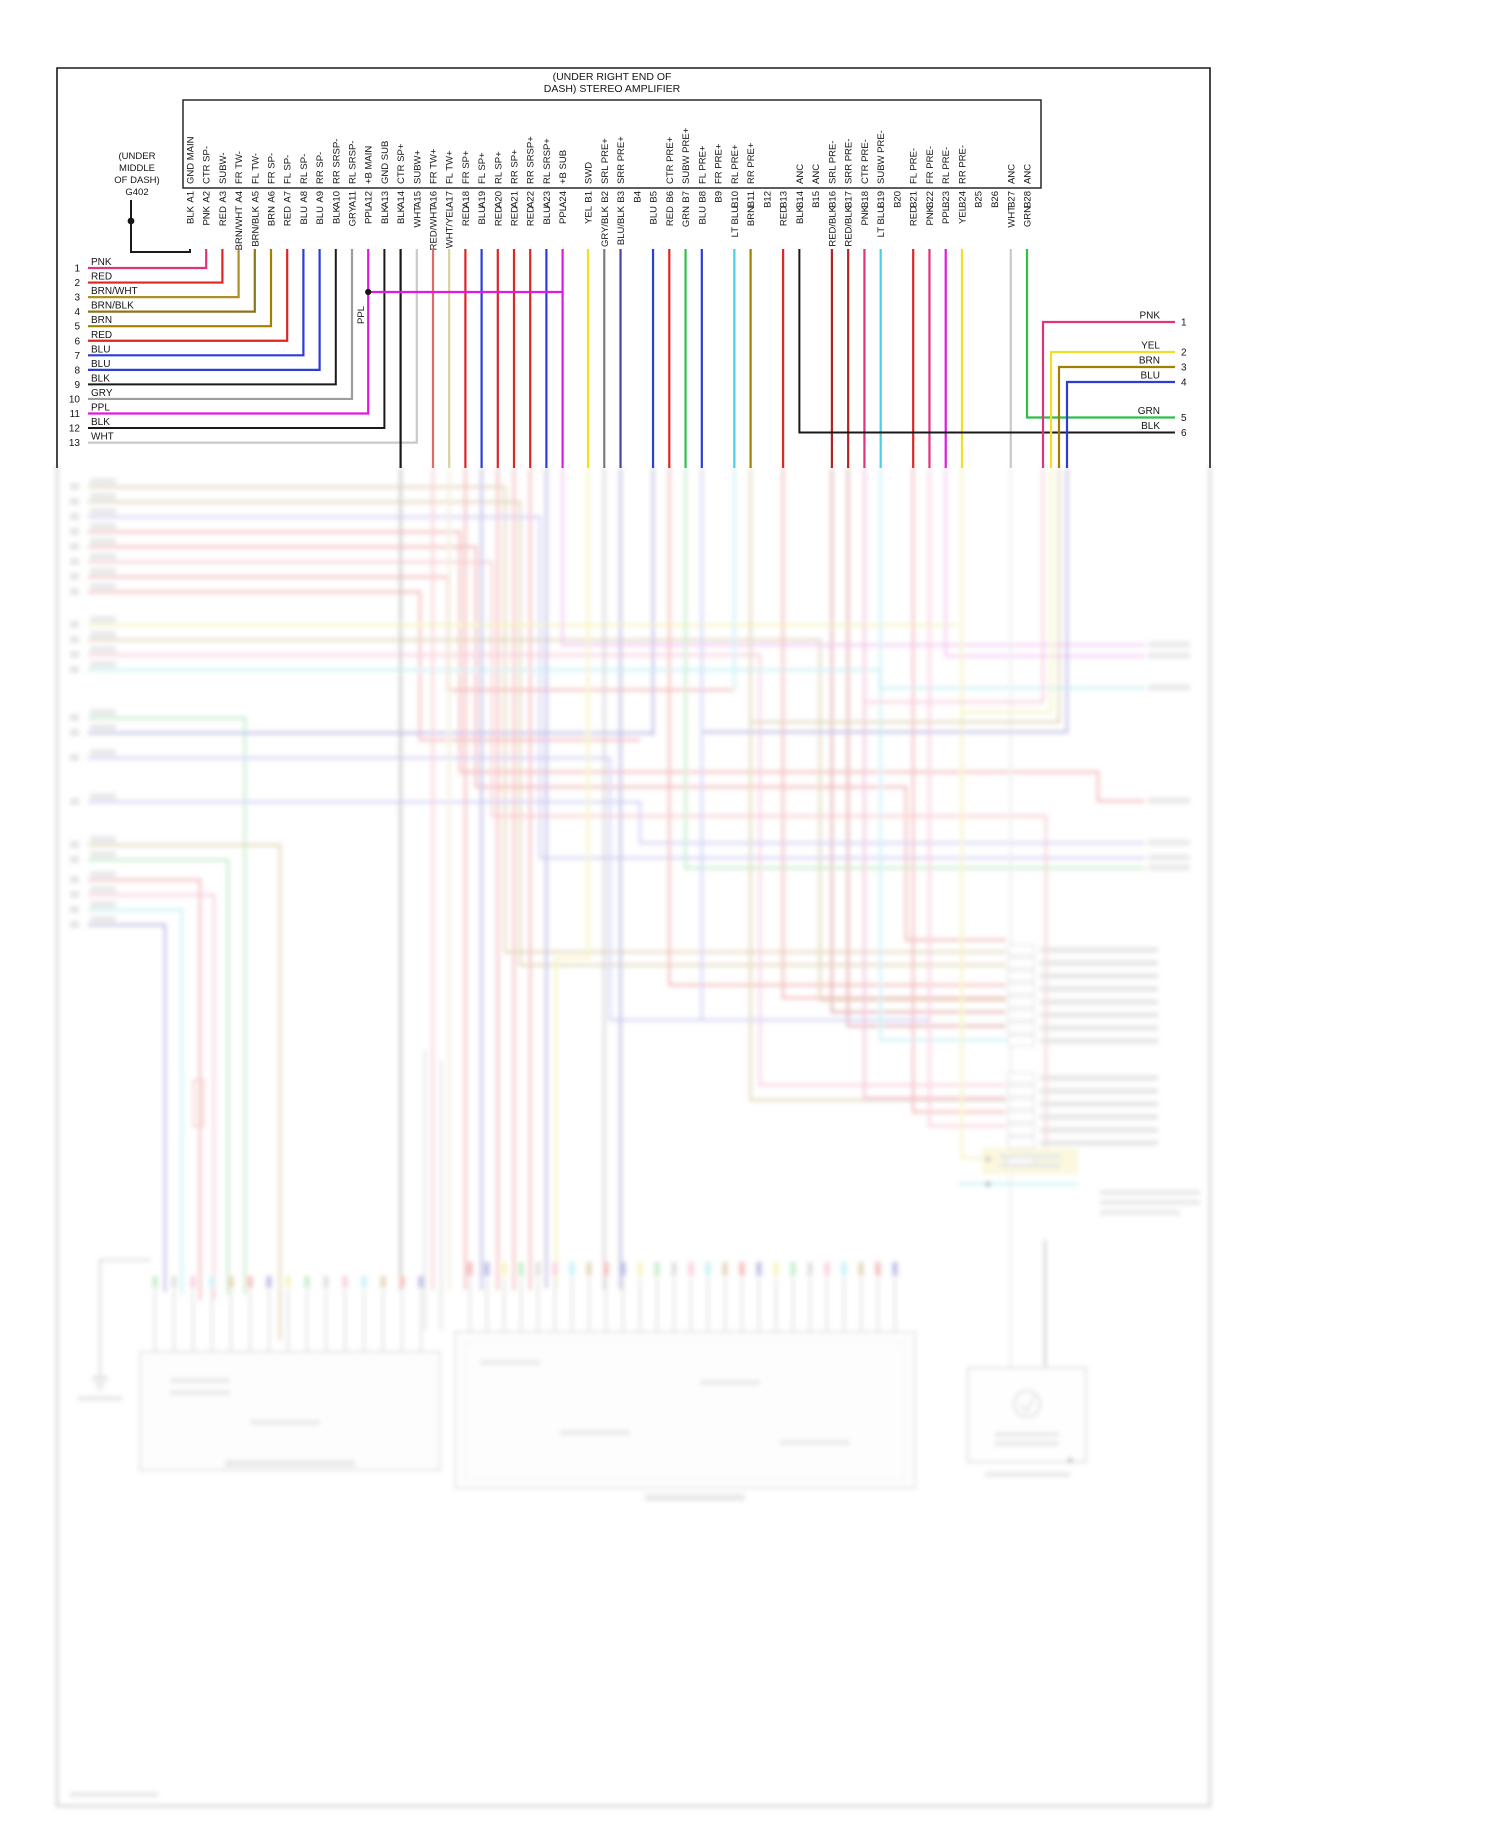 This screenshot has width=1500, height=1828. What do you see at coordinates (735, 199) in the screenshot?
I see `pin-number-B10: B10` at bounding box center [735, 199].